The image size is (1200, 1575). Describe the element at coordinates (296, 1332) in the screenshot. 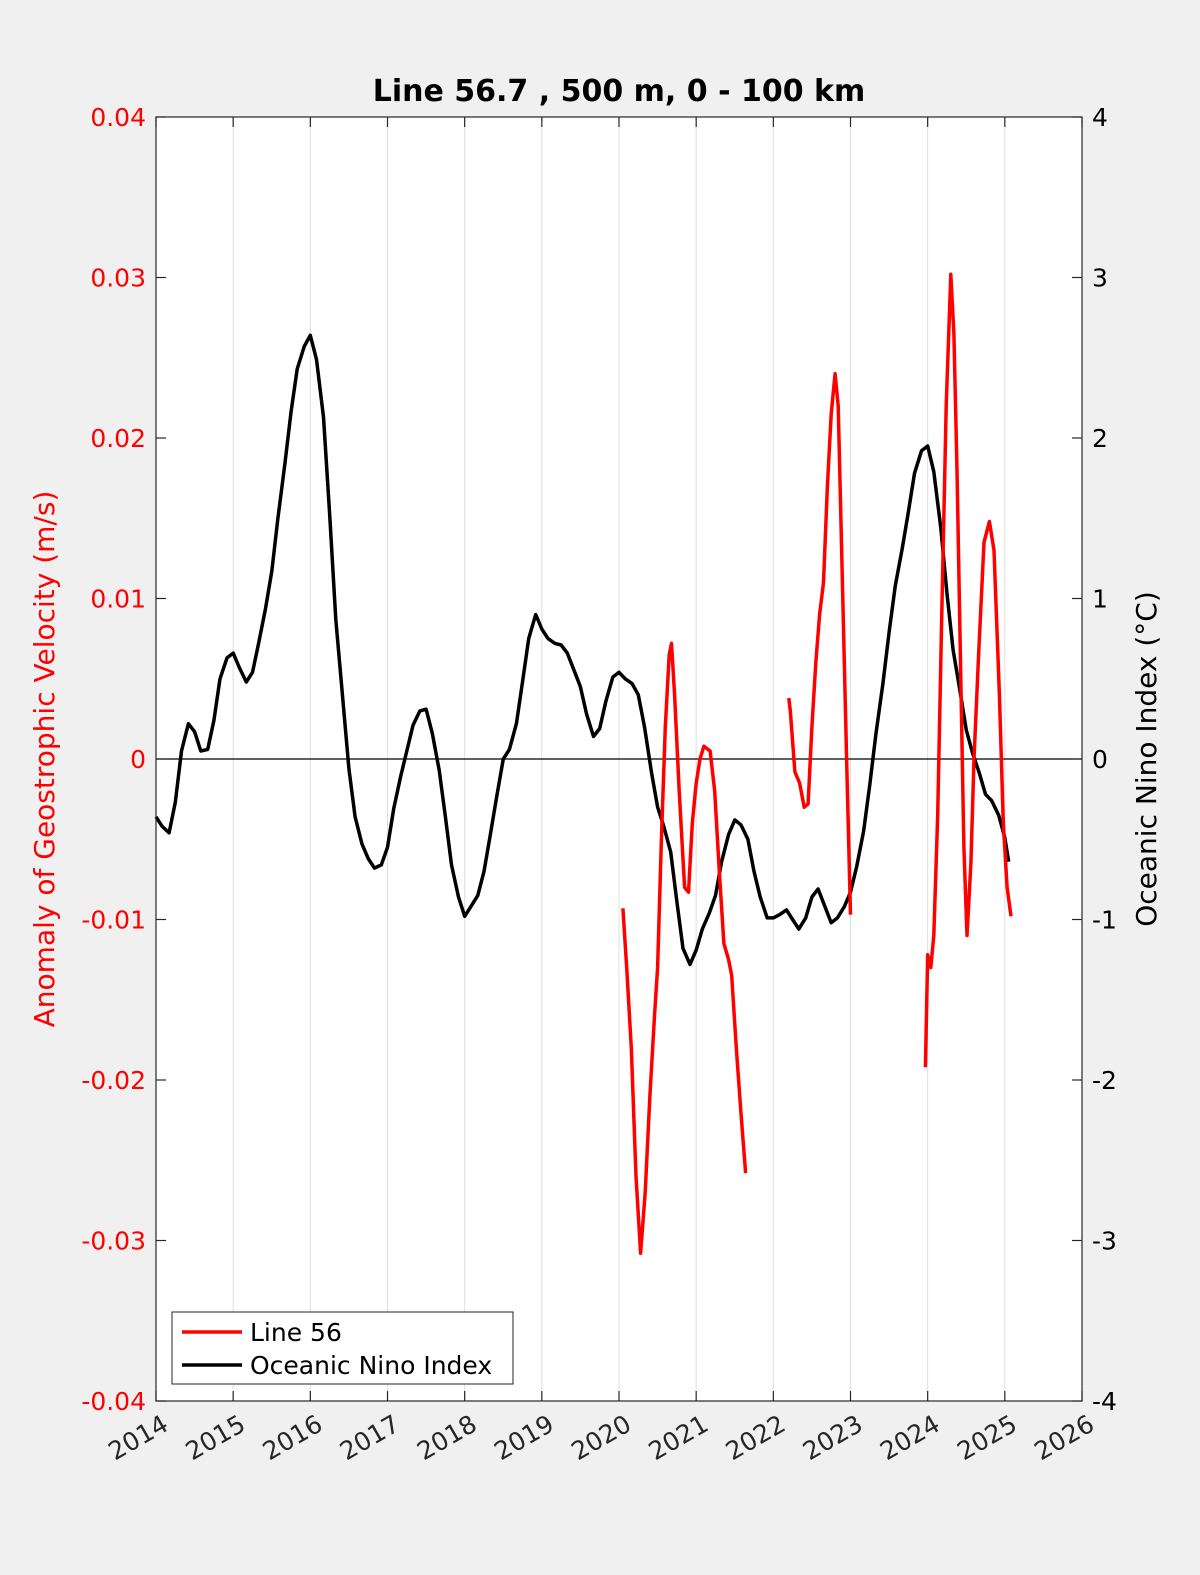

I see `legend-label-line56: Line 56` at that location.